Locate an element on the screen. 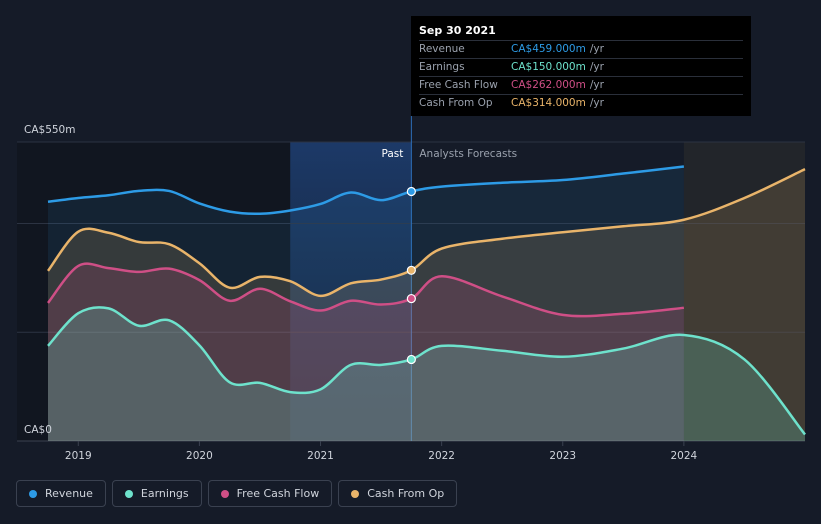  x-tick-label: 2022 is located at coordinates (441, 456).